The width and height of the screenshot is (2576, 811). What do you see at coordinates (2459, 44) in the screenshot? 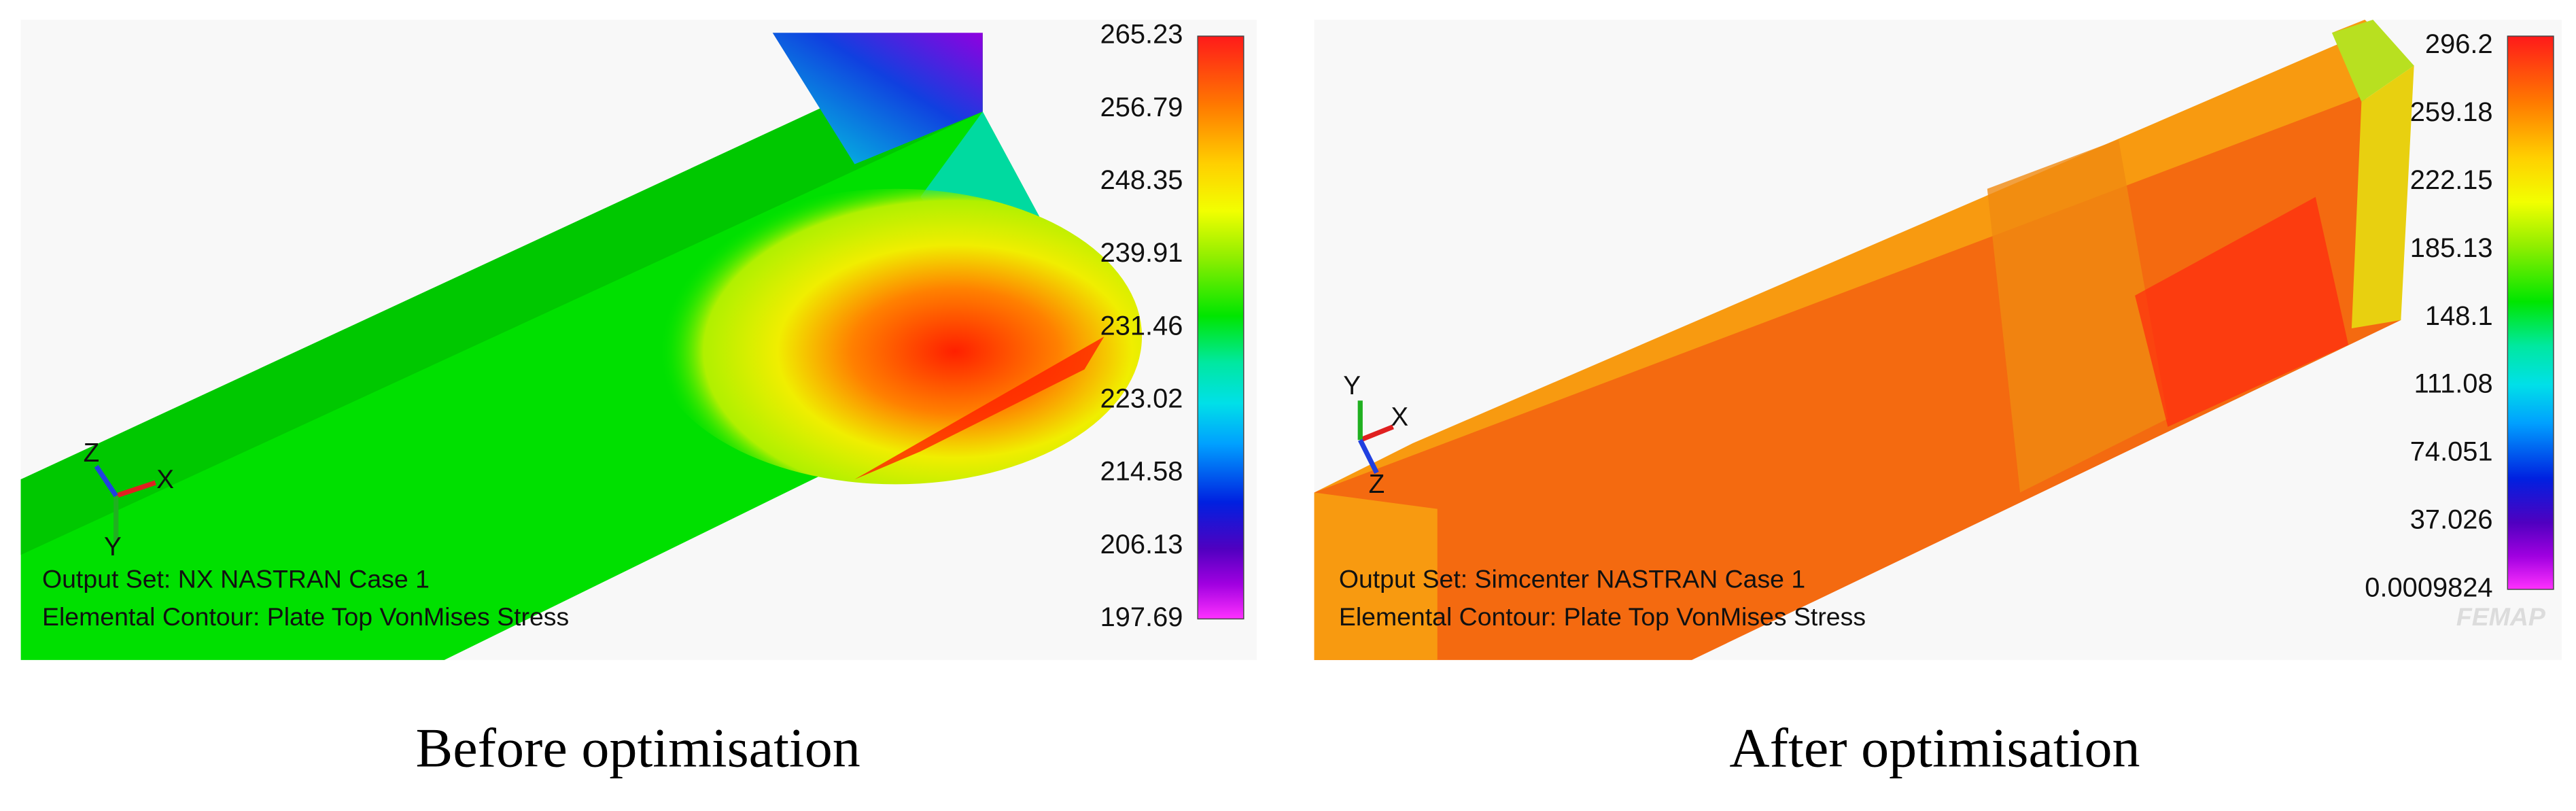
I see `legend-label: 296.2` at bounding box center [2459, 44].